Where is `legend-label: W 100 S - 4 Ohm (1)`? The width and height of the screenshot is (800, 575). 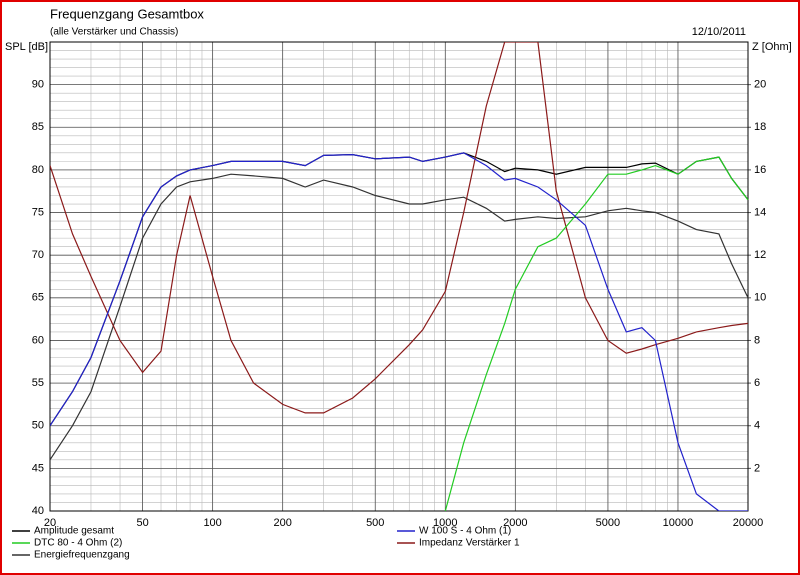
legend-label: W 100 S - 4 Ohm (1) is located at coordinates (465, 531).